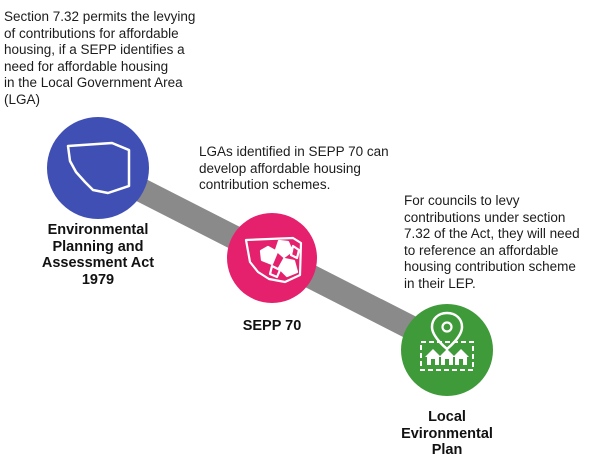 This screenshot has width=603, height=463. I want to click on nsw-outline-icon, so click(98, 168).